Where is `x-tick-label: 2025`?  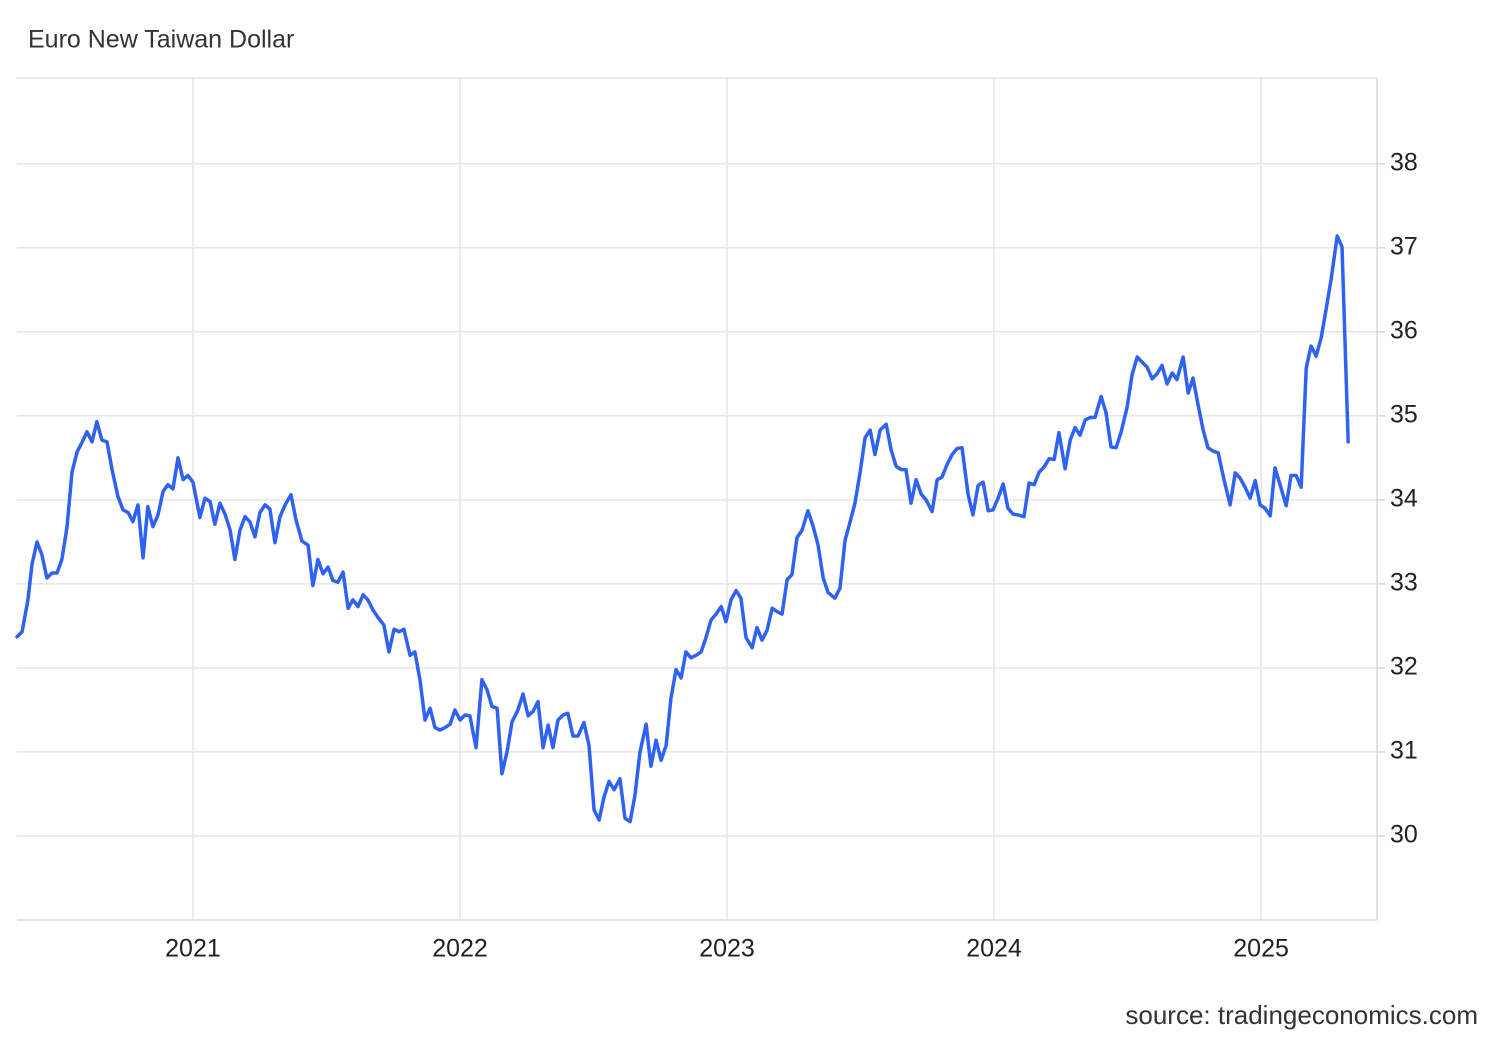
x-tick-label: 2025 is located at coordinates (1261, 949).